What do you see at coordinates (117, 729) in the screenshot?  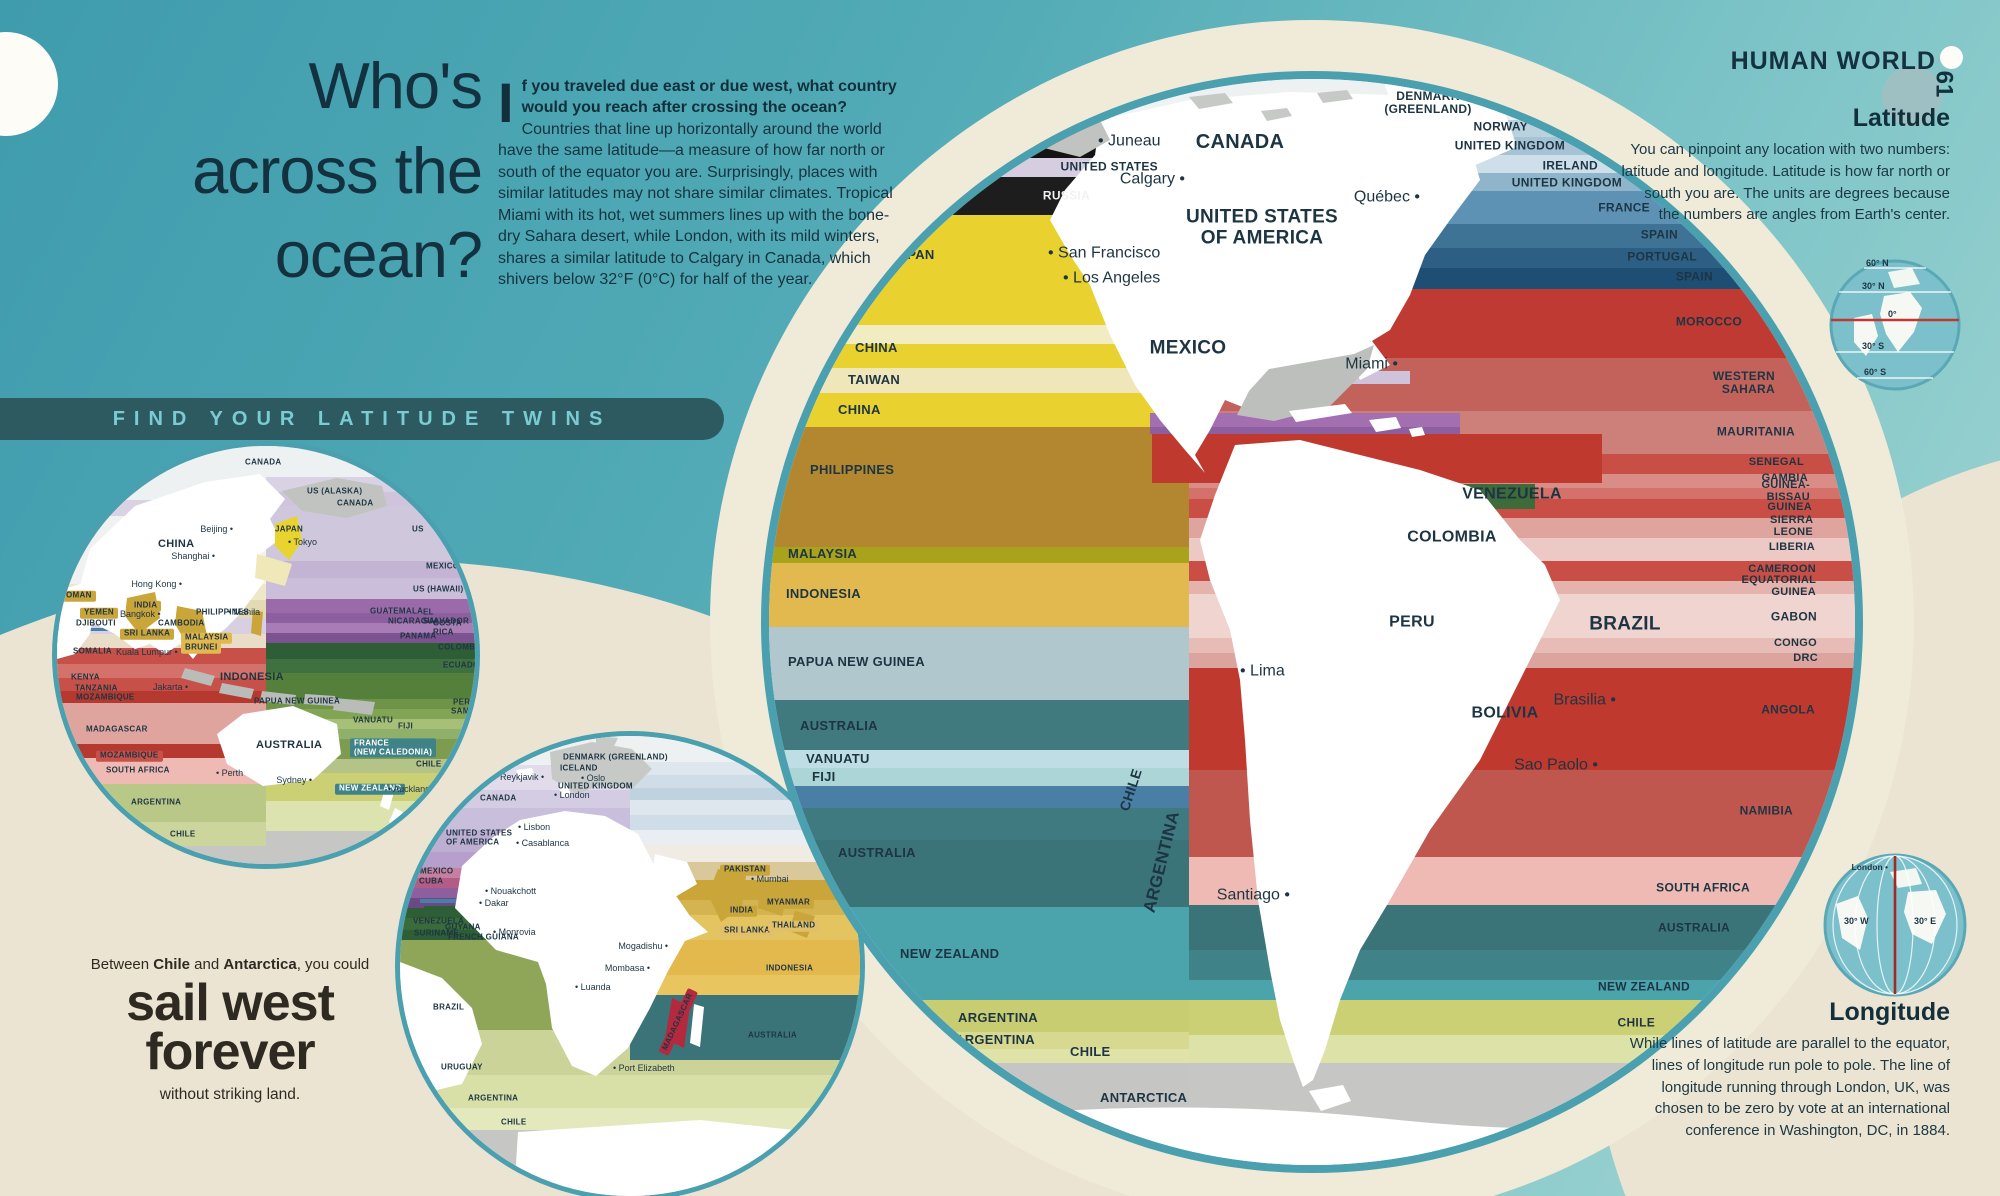 I see `map-country-label: MADAGASCAR` at bounding box center [117, 729].